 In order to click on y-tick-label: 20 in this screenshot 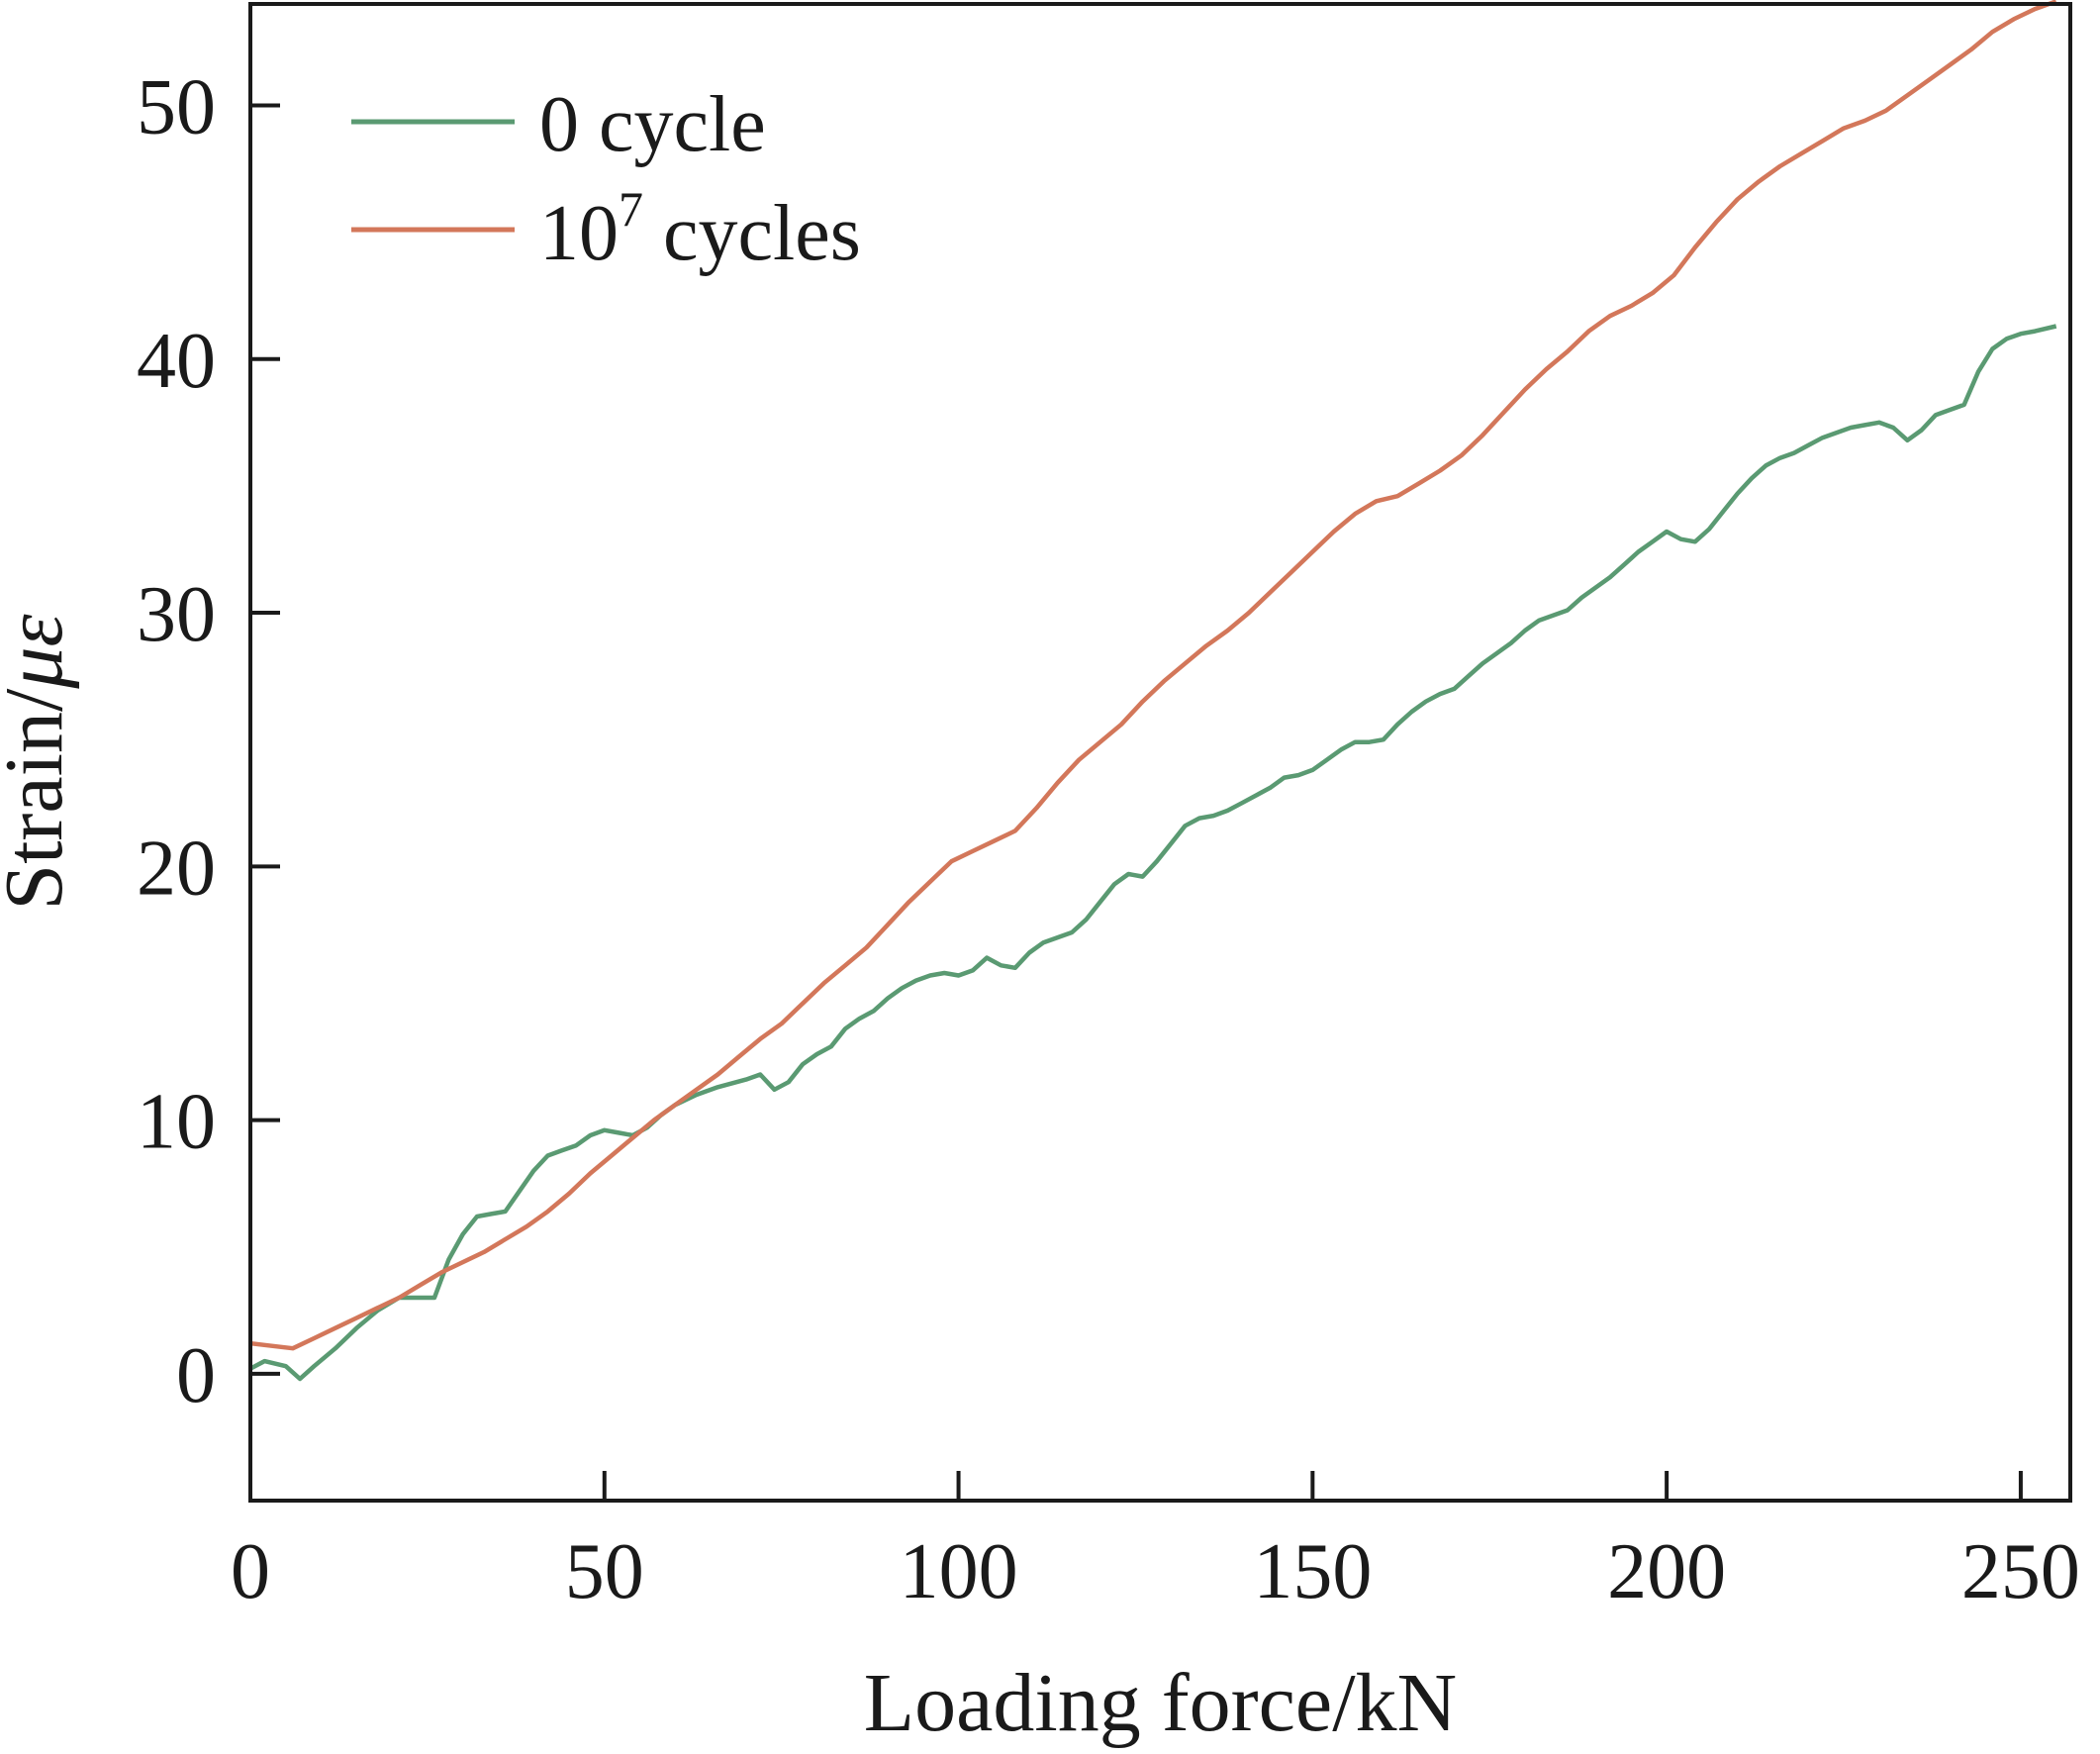, I will do `click(177, 868)`.